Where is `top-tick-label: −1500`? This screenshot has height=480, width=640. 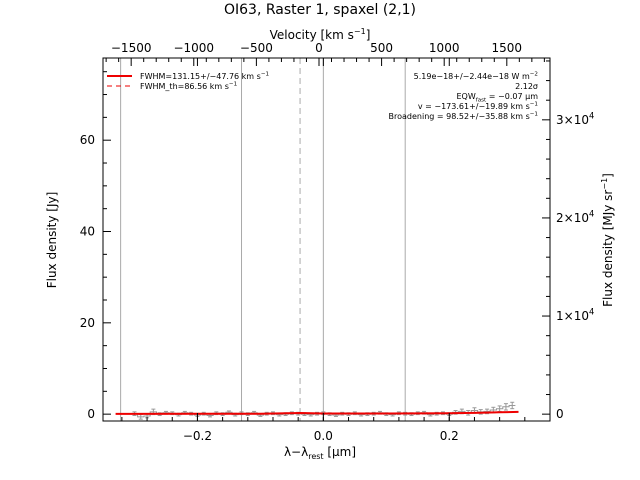 top-tick-label: −1500 is located at coordinates (131, 48).